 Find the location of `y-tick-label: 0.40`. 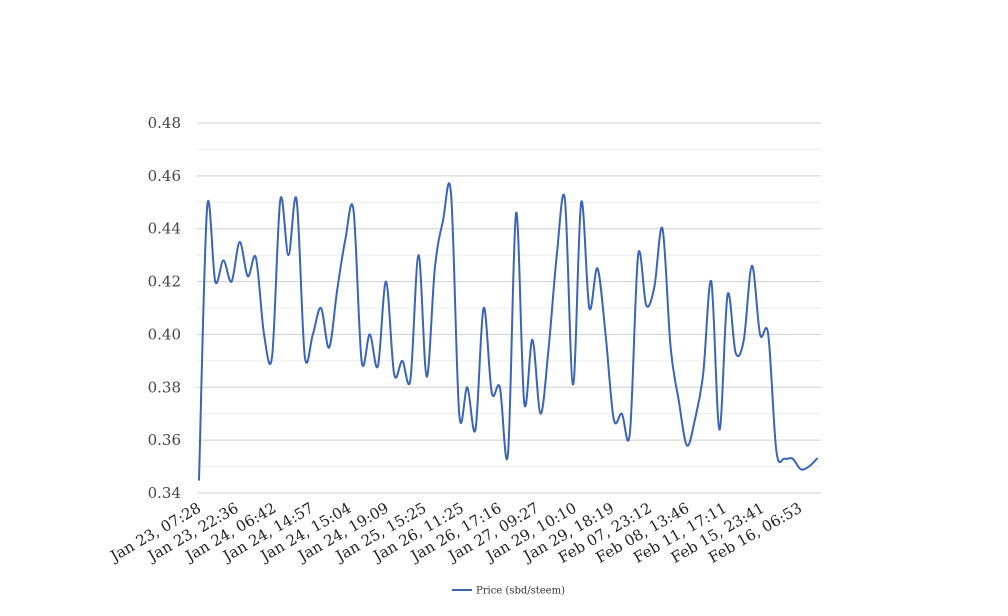

y-tick-label: 0.40 is located at coordinates (164, 334).